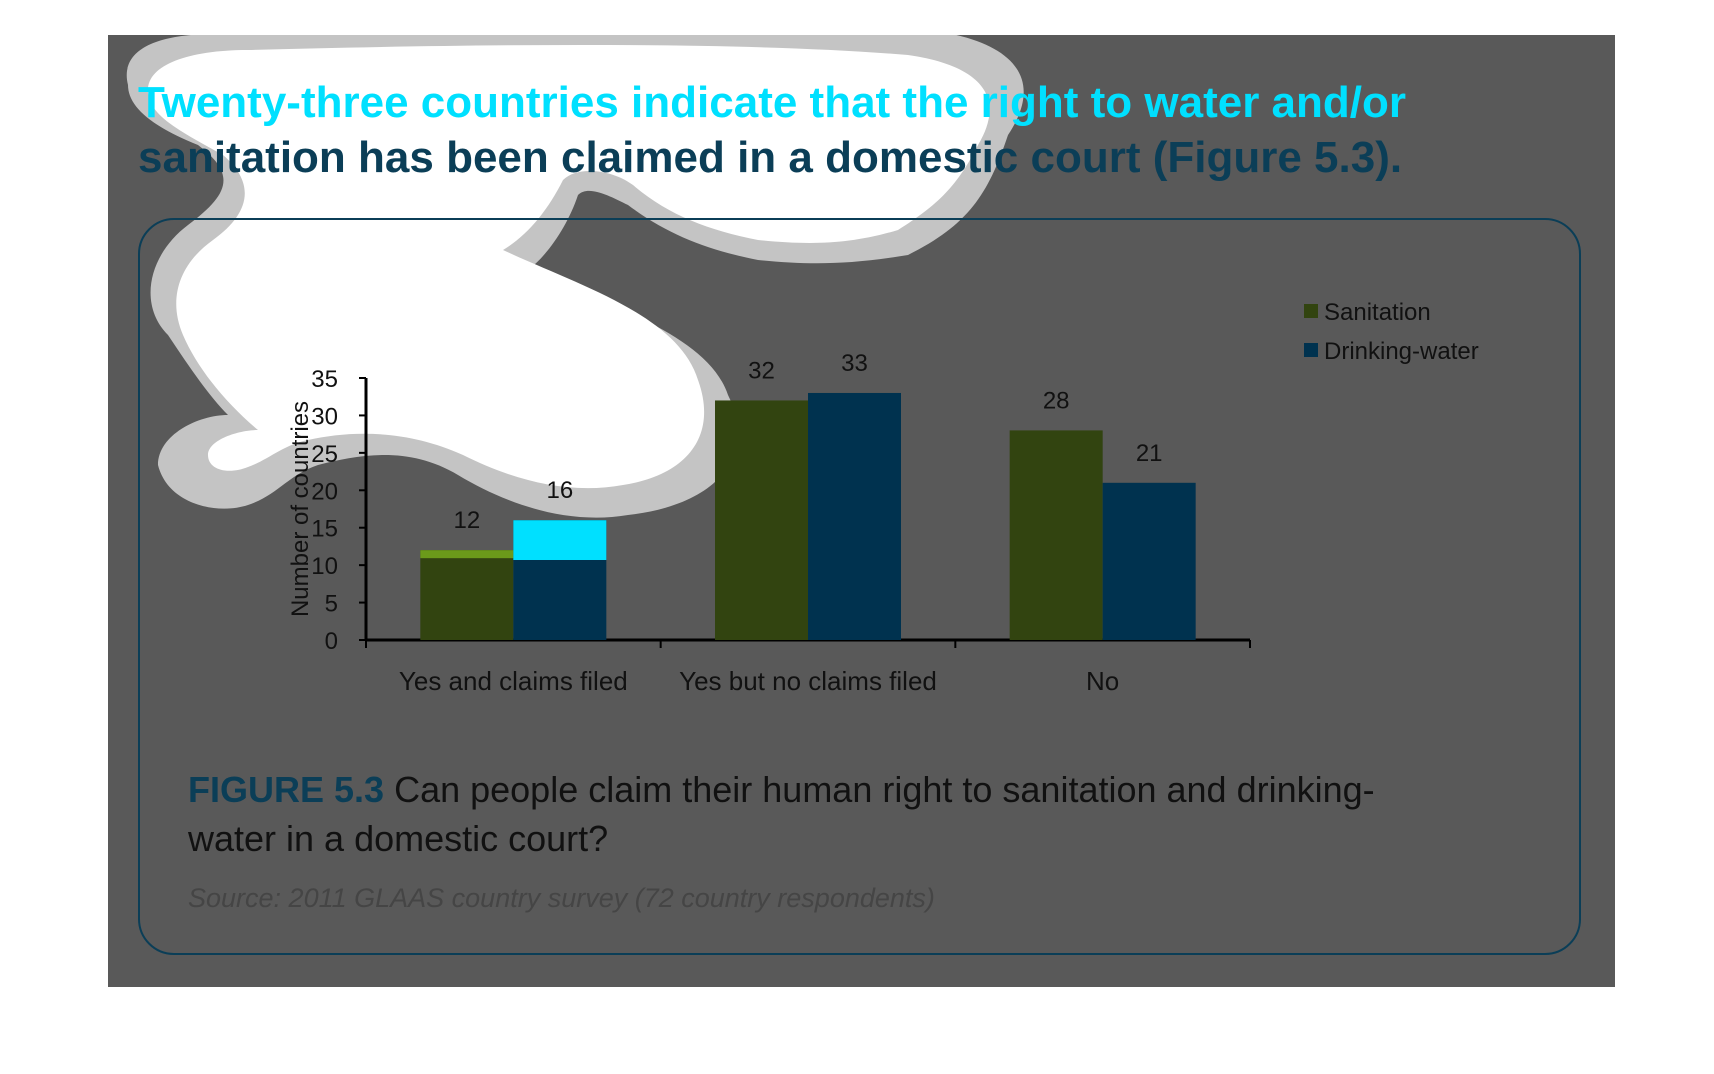  Describe the element at coordinates (324, 454) in the screenshot. I see `y-tick-label: 25` at that location.